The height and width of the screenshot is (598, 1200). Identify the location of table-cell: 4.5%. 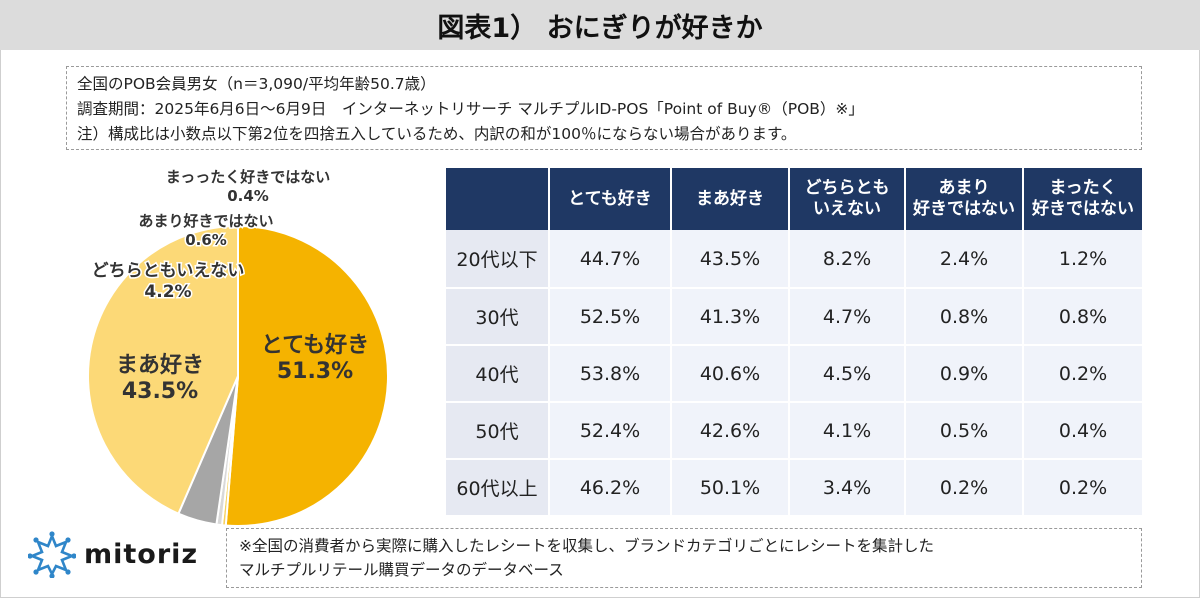
(848, 372).